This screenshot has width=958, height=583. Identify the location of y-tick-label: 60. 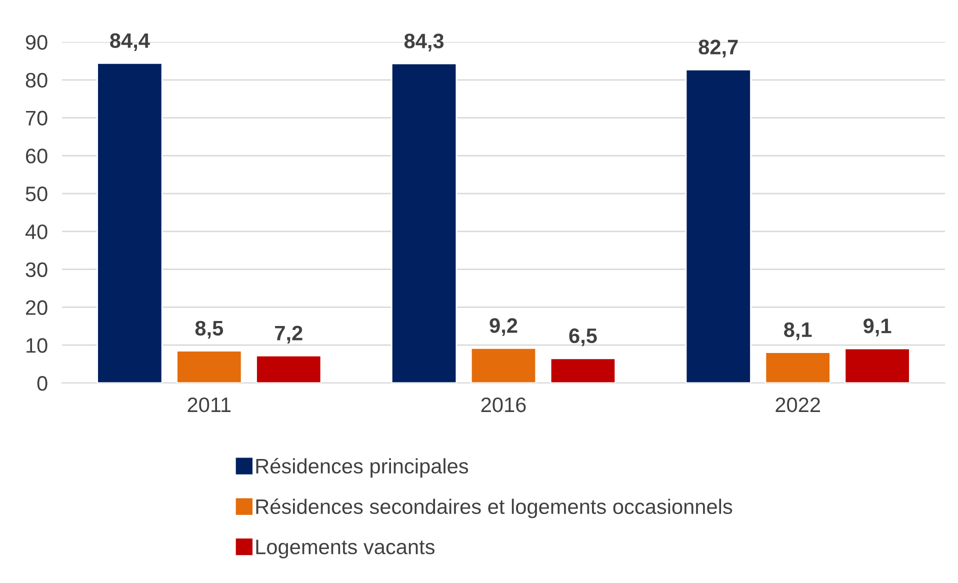
(37, 156).